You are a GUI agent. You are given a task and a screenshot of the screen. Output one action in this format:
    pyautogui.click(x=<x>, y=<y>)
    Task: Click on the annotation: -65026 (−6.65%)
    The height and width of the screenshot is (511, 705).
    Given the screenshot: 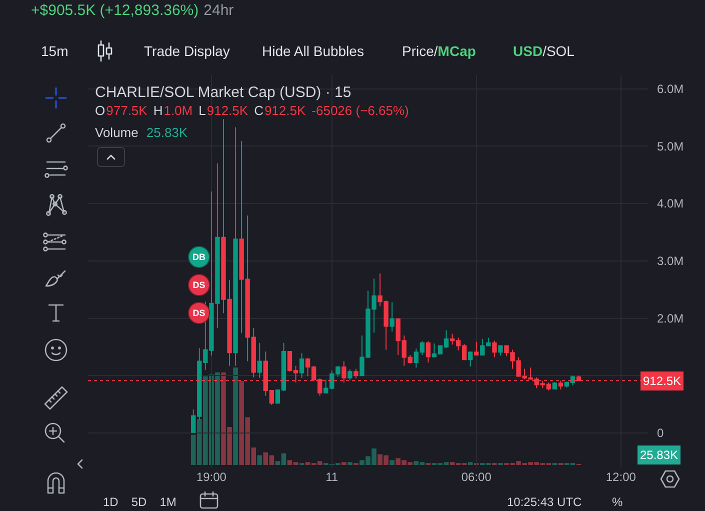 What is the action you would take?
    pyautogui.click(x=360, y=110)
    